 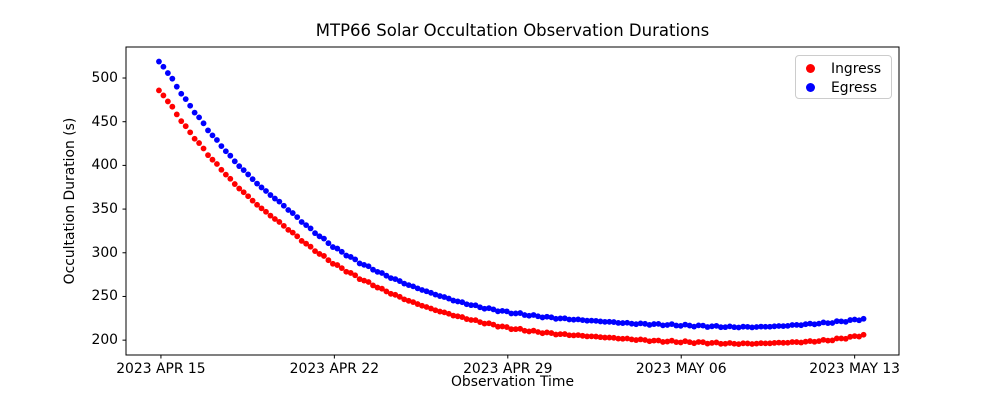 I want to click on legend-label-egress: Egress, so click(x=854, y=87).